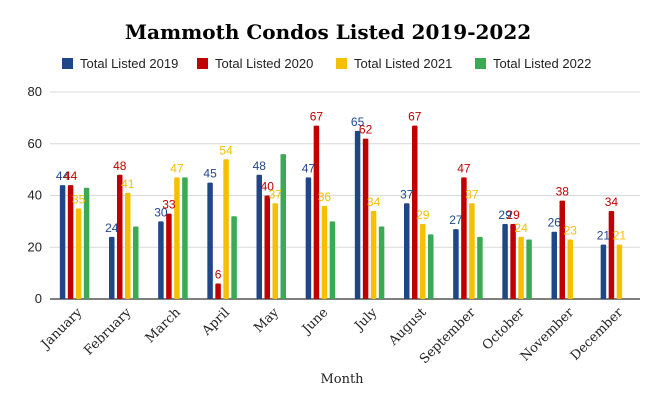 This screenshot has height=411, width=656. Describe the element at coordinates (597, 334) in the screenshot. I see `x-tick-label: December` at that location.